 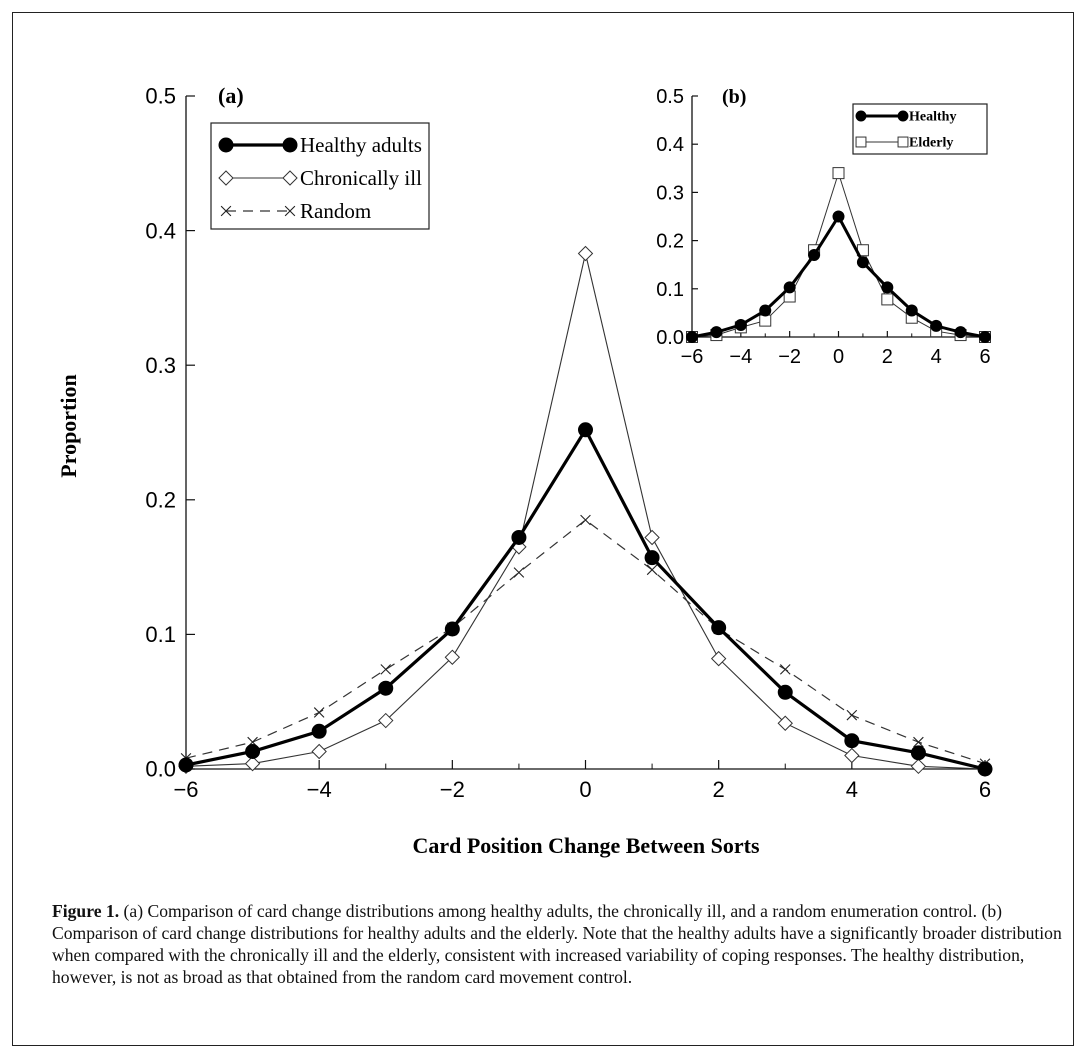 What do you see at coordinates (185, 789) in the screenshot?
I see `x-tick-label: −6` at bounding box center [185, 789].